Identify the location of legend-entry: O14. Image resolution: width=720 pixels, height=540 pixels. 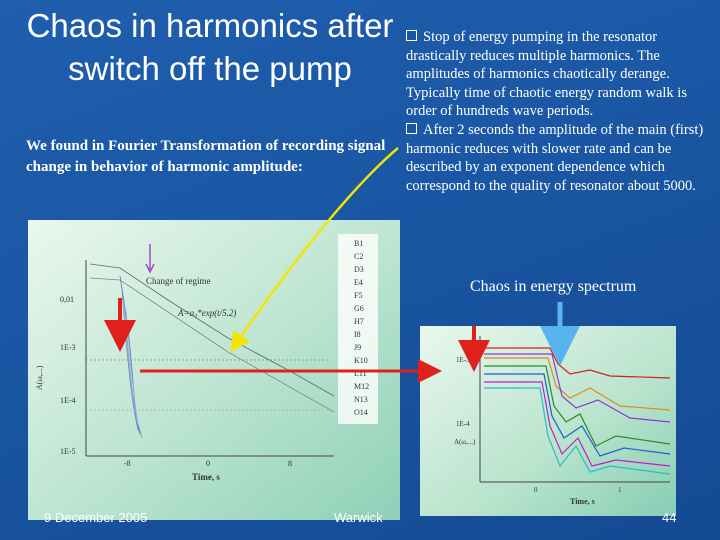
(361, 412).